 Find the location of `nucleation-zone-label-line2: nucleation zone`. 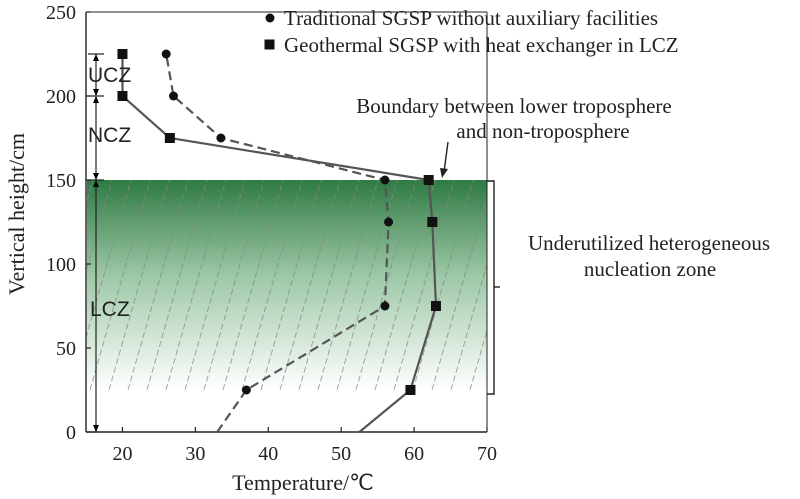

nucleation-zone-label-line2: nucleation zone is located at coordinates (650, 269).